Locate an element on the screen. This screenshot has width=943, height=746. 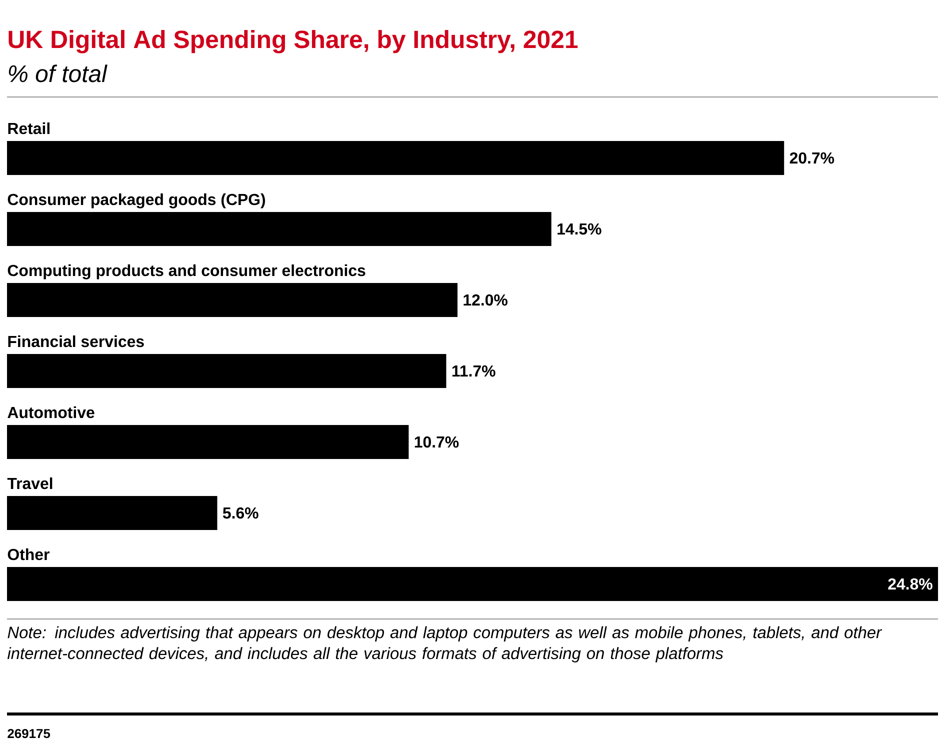
text: Note: includes advertising that appears on desktop and laptop computers as well as mobile phones, tablets, and other internet-connected devices, and includes all the various formats of advertising on those platforms is located at coordinates (444, 644).